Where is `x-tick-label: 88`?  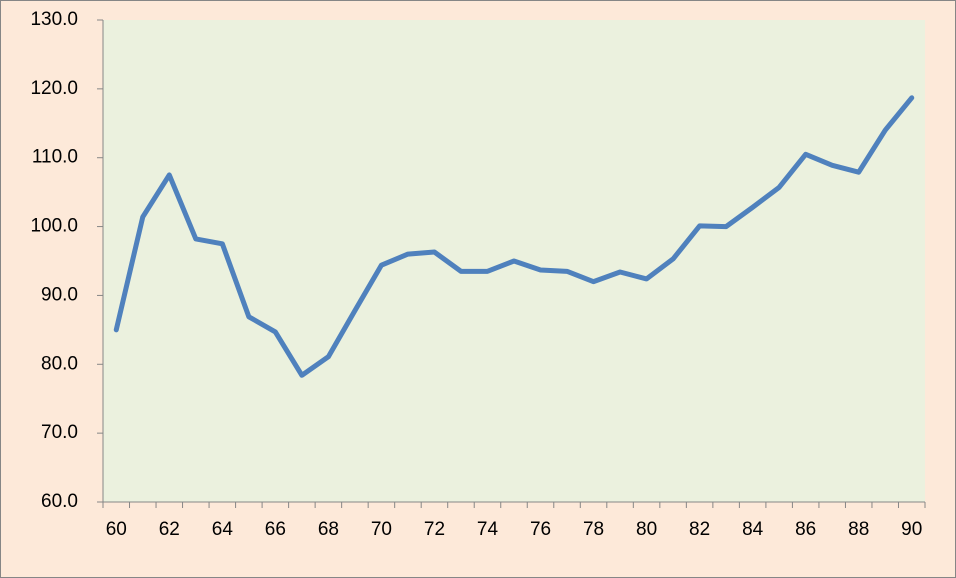 x-tick-label: 88 is located at coordinates (858, 529).